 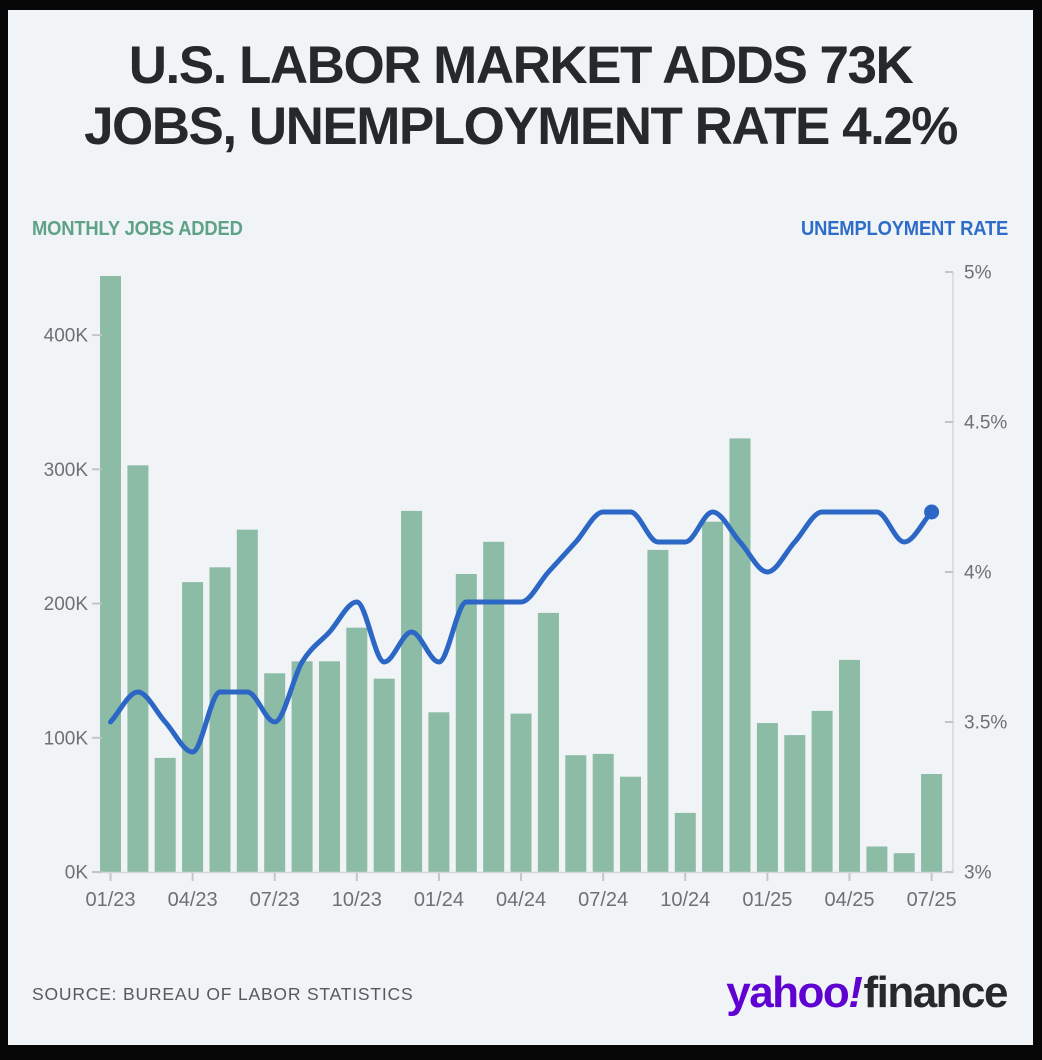 I want to click on left-axis-label-0K: 0K, so click(x=77, y=873).